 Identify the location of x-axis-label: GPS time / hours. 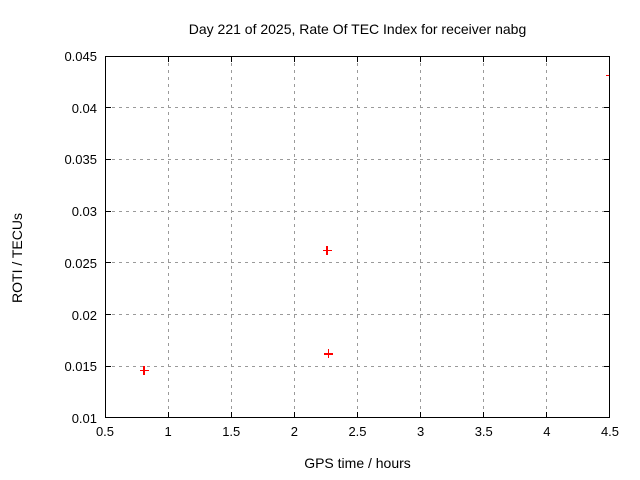
(357, 463).